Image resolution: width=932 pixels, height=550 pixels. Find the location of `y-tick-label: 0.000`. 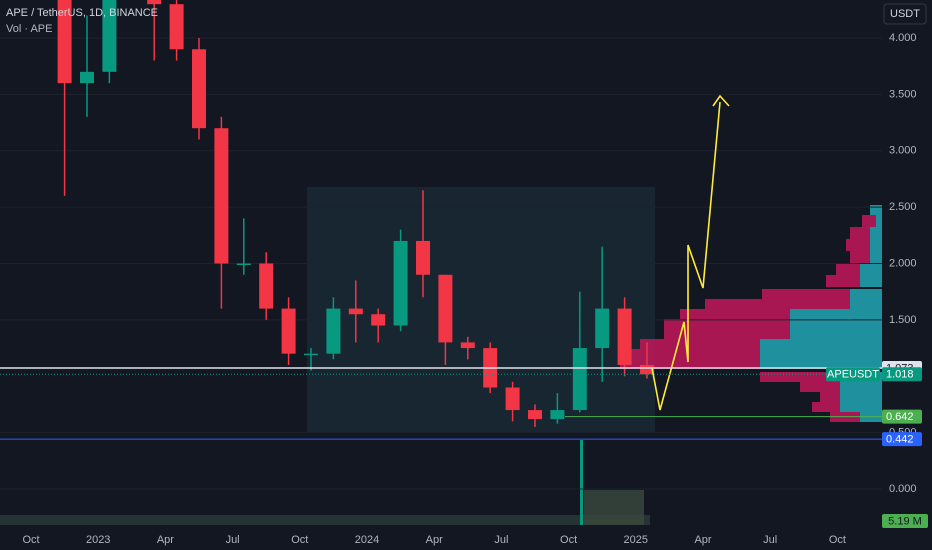

y-tick-label: 0.000 is located at coordinates (903, 489).